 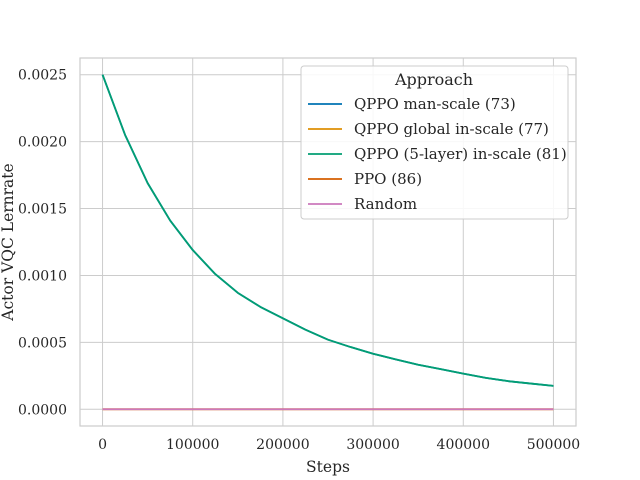 What do you see at coordinates (42, 76) in the screenshot?
I see `y-tick-label: 0.0025` at bounding box center [42, 76].